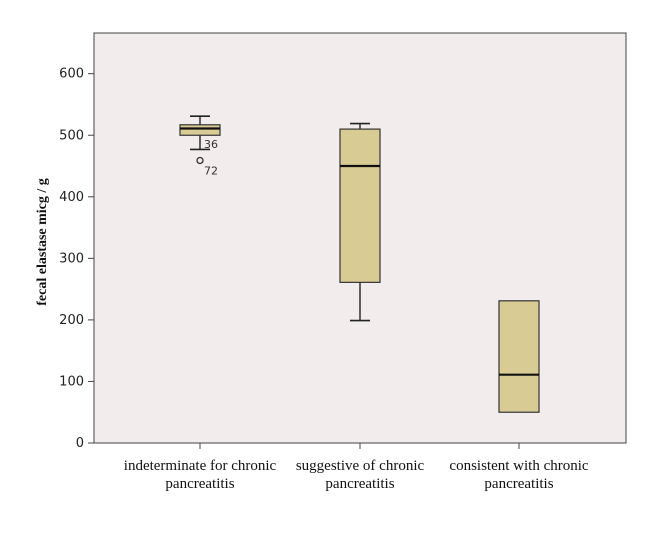 The height and width of the screenshot is (533, 660). What do you see at coordinates (42, 242) in the screenshot?
I see `y-axis-label: fecal elastase micg / g` at bounding box center [42, 242].